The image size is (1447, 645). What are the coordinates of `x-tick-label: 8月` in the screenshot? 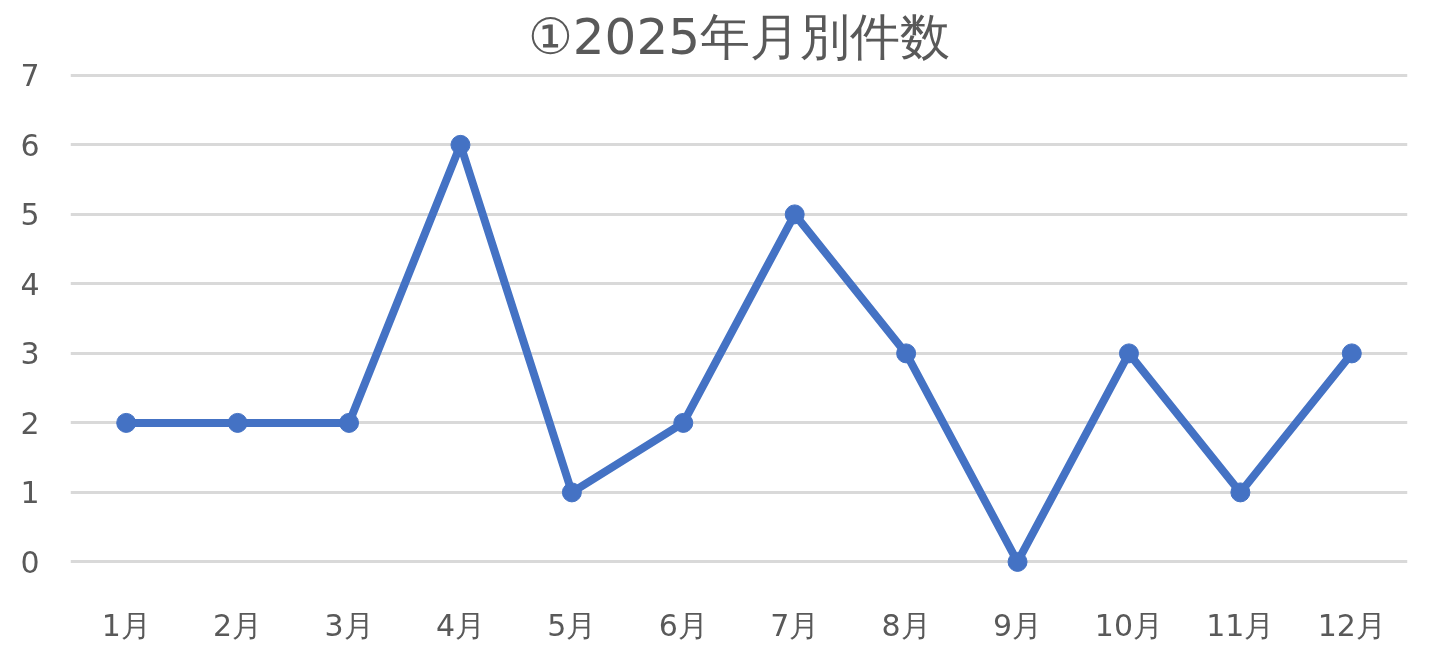 It's located at (906, 625).